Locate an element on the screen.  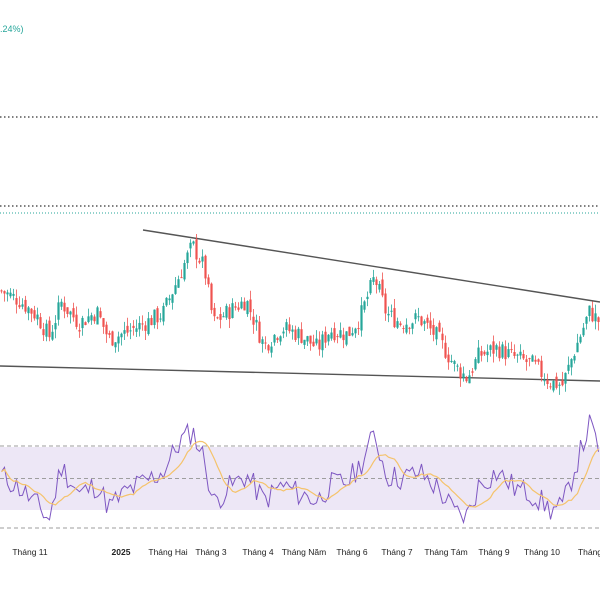
x-tick-label: Tháng 3 is located at coordinates (210, 552).